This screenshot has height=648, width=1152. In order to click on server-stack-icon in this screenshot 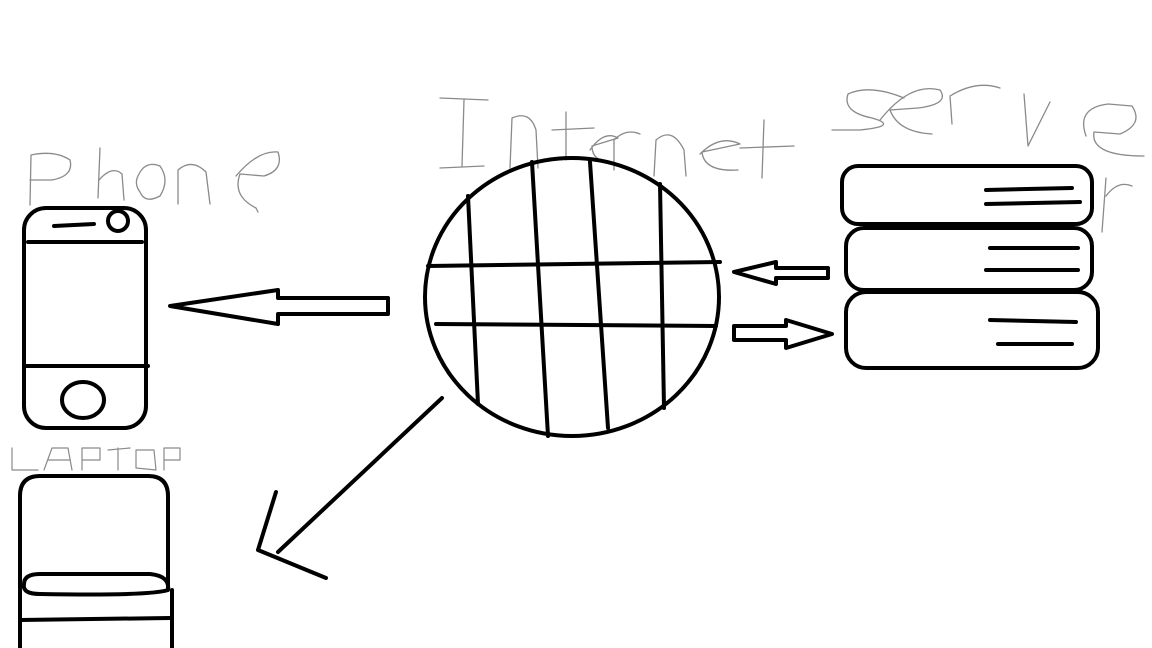, I will do `click(970, 267)`.